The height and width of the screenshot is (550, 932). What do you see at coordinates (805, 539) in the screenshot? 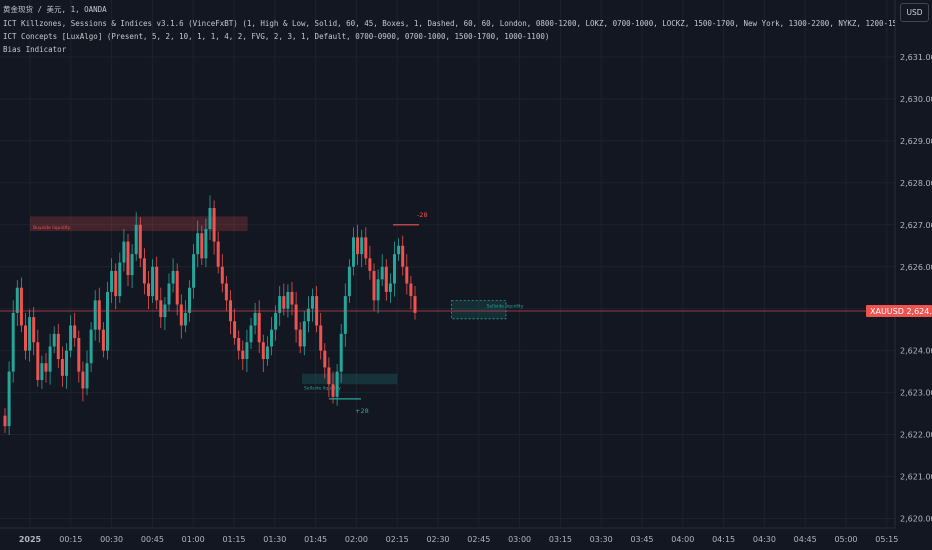
I see `time-tick-label: 04:45` at bounding box center [805, 539].